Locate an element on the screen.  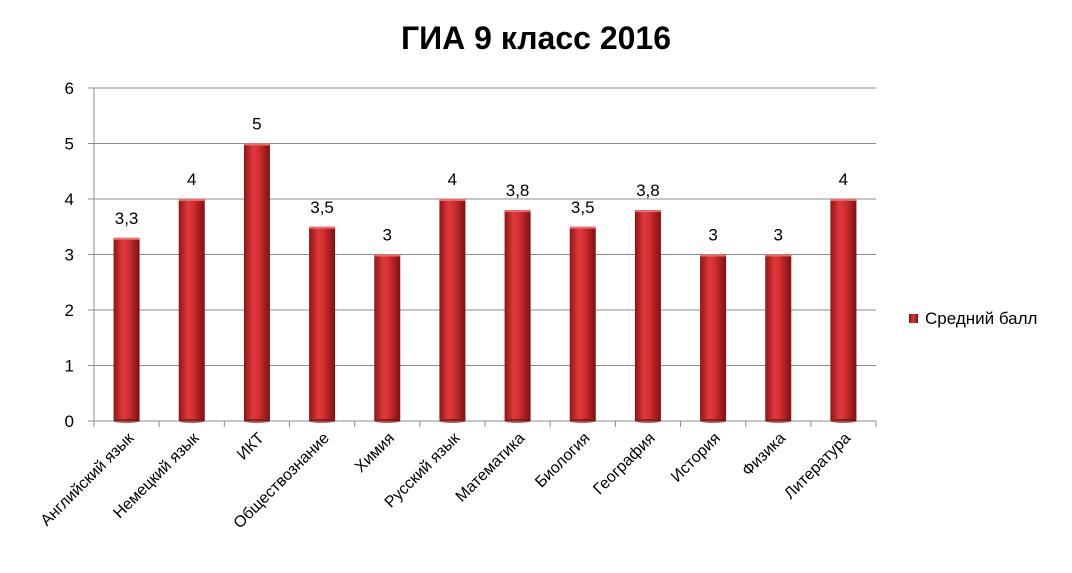
x-tick-label: Физика is located at coordinates (764, 455).